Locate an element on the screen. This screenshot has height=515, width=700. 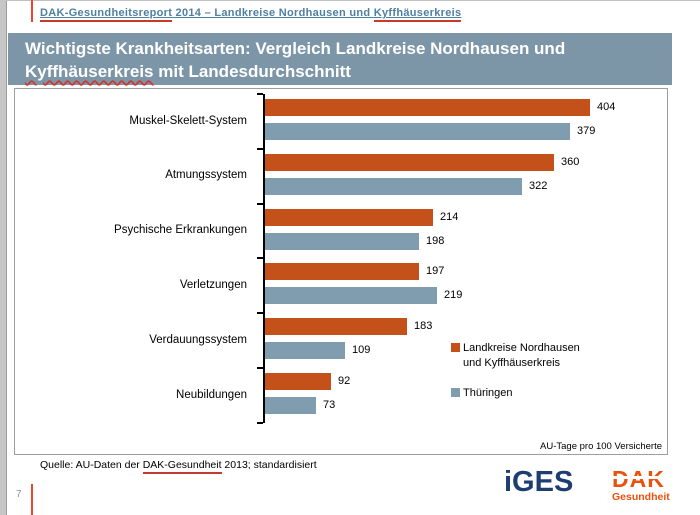
source-prefix: Quelle: AU-Daten der is located at coordinates (91, 465).